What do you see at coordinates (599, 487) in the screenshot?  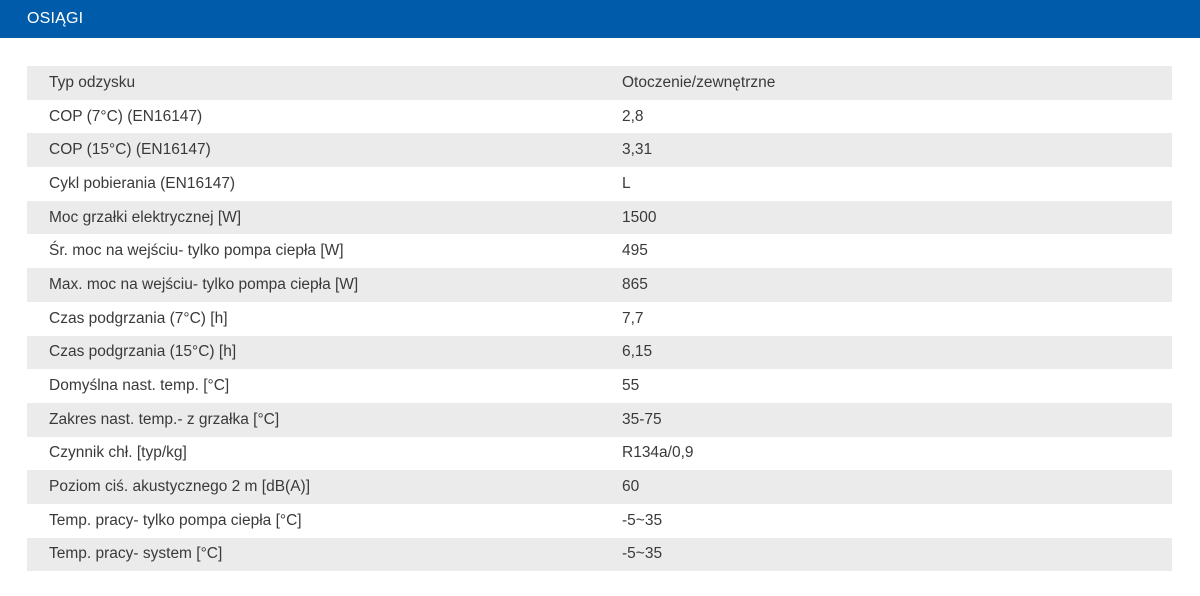 I see `table-row: Poziom ciś. akustycznego 2 m [dB(A)] 60` at bounding box center [599, 487].